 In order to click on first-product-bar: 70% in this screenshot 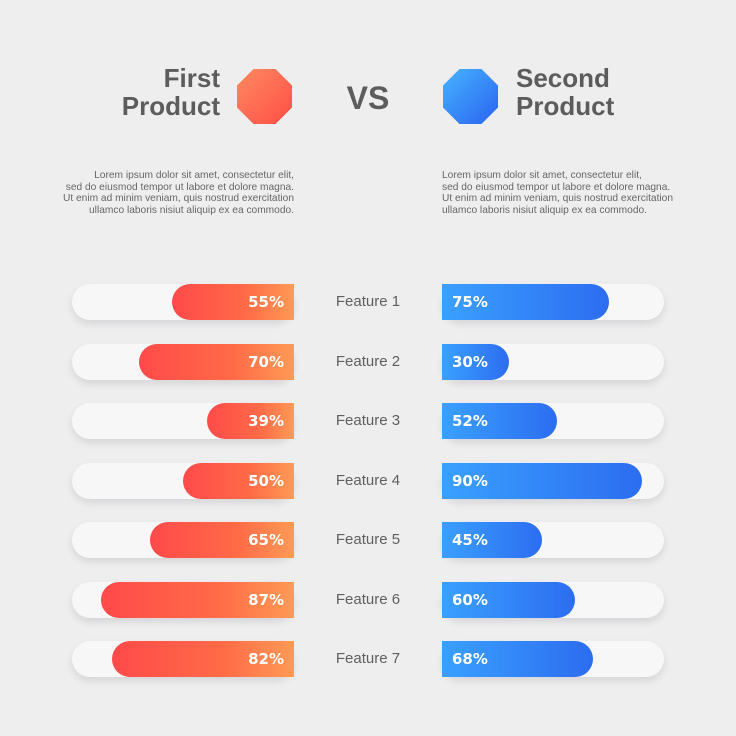, I will do `click(216, 361)`.